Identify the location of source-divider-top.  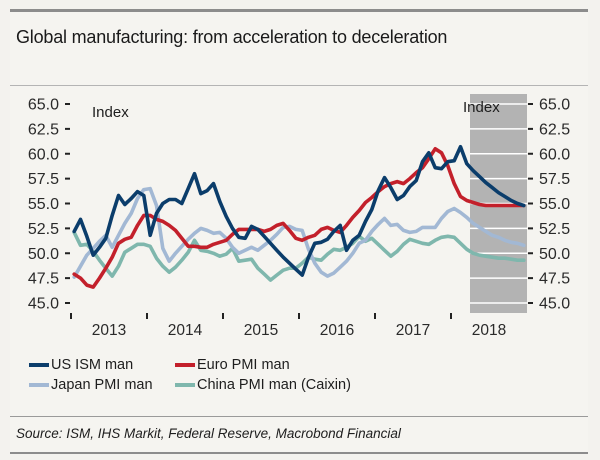
(299, 416).